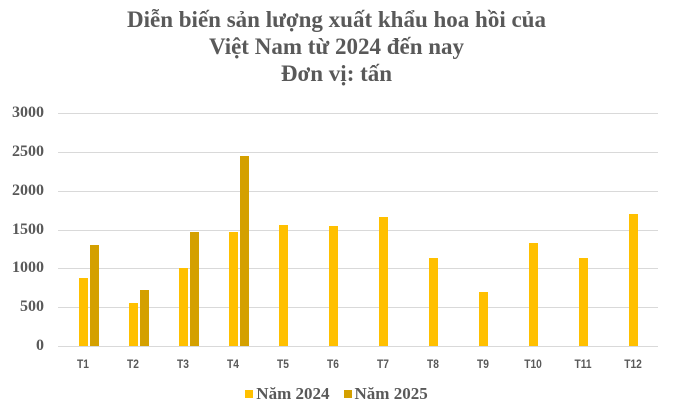 The image size is (673, 416). I want to click on y-tick-label: 0, so click(40, 345).